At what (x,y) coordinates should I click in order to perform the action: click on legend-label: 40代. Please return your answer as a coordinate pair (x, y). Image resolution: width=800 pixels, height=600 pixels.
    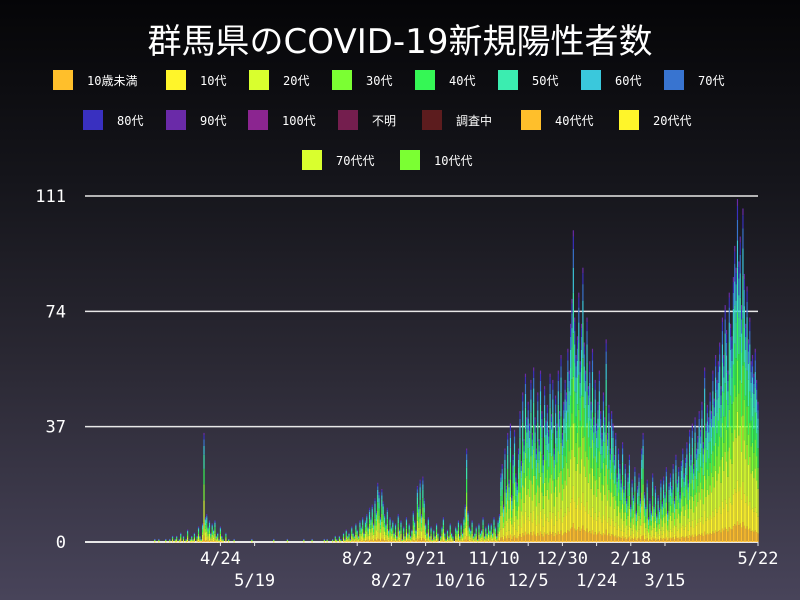
    Looking at the image, I should click on (462, 80).